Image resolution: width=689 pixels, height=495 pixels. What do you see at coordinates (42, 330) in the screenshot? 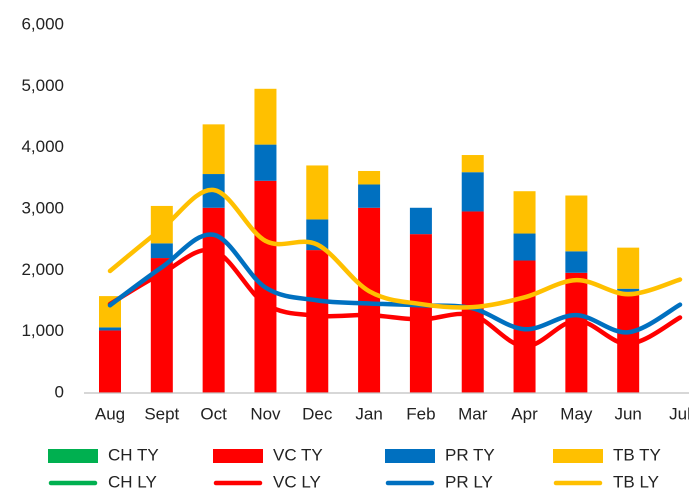
I see `y-tick-label: 1,000` at bounding box center [42, 330].